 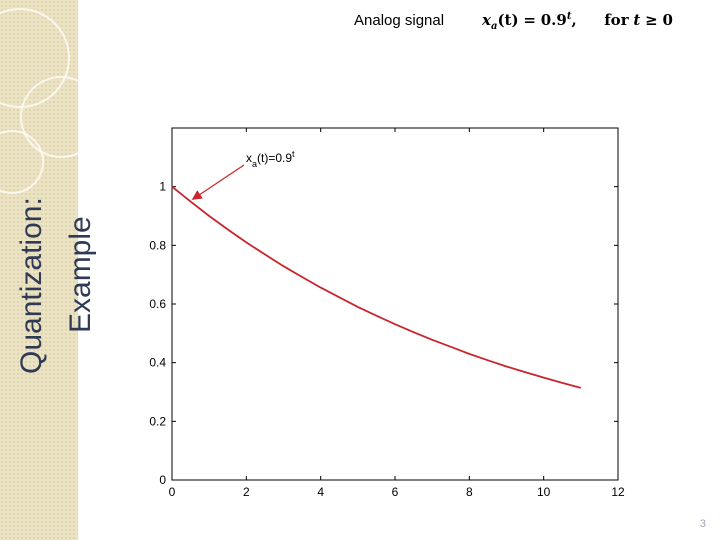 What do you see at coordinates (320, 492) in the screenshot?
I see `x-tick-label: 4` at bounding box center [320, 492].